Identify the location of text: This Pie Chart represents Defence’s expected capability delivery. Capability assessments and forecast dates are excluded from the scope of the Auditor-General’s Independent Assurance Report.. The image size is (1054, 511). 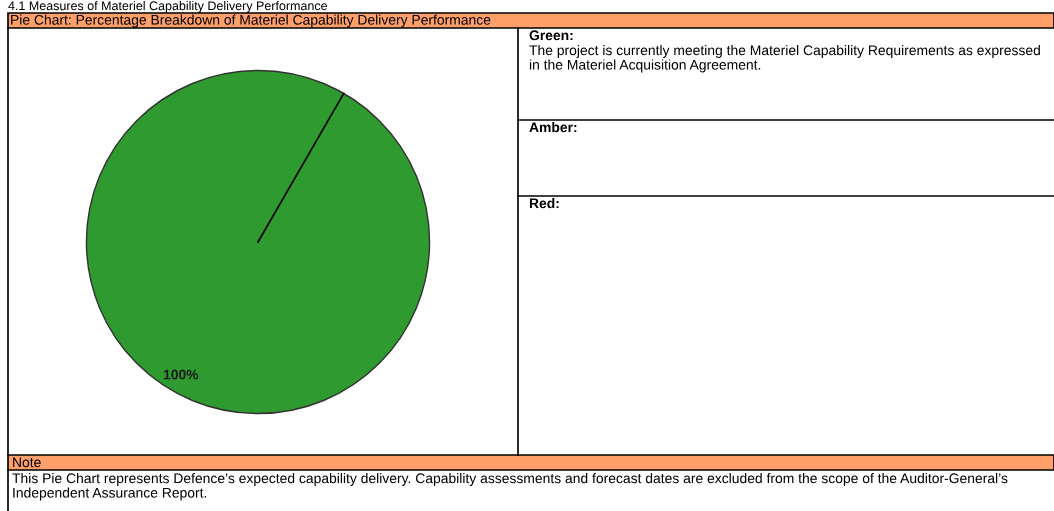
(510, 487).